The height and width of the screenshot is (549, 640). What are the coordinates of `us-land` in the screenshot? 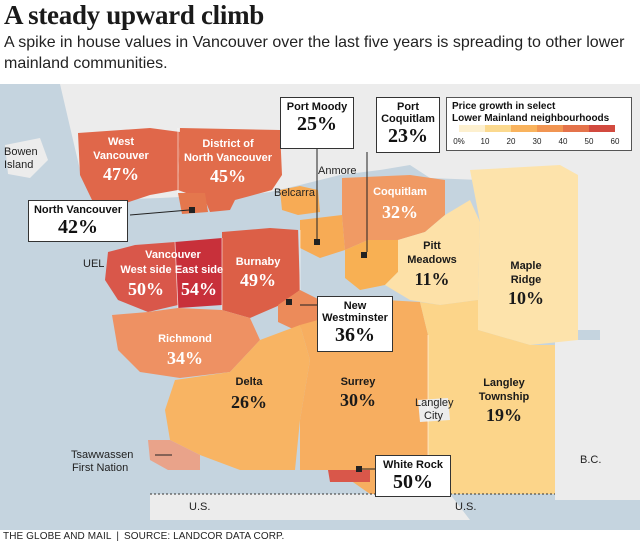 It's located at (310, 507).